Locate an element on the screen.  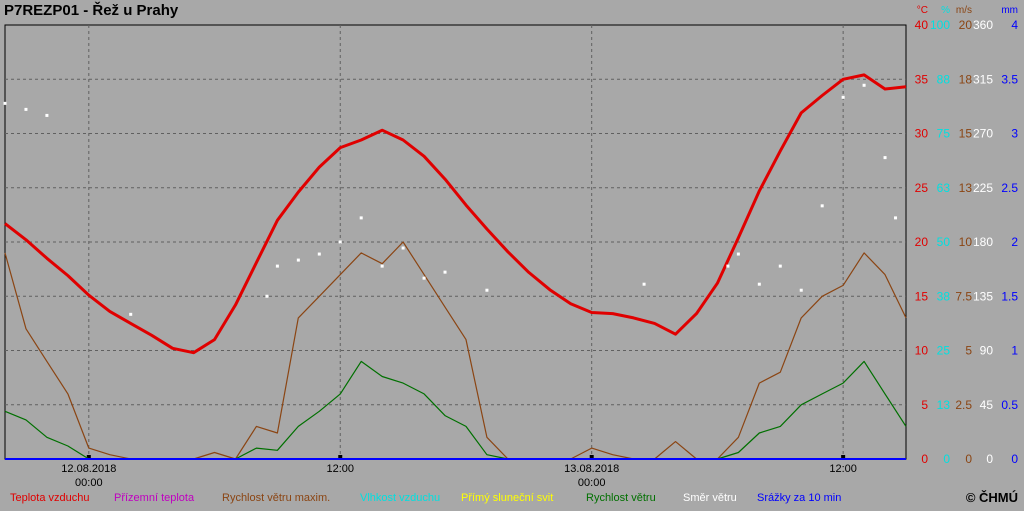
axis-tick-label: 315 is located at coordinates (983, 79).